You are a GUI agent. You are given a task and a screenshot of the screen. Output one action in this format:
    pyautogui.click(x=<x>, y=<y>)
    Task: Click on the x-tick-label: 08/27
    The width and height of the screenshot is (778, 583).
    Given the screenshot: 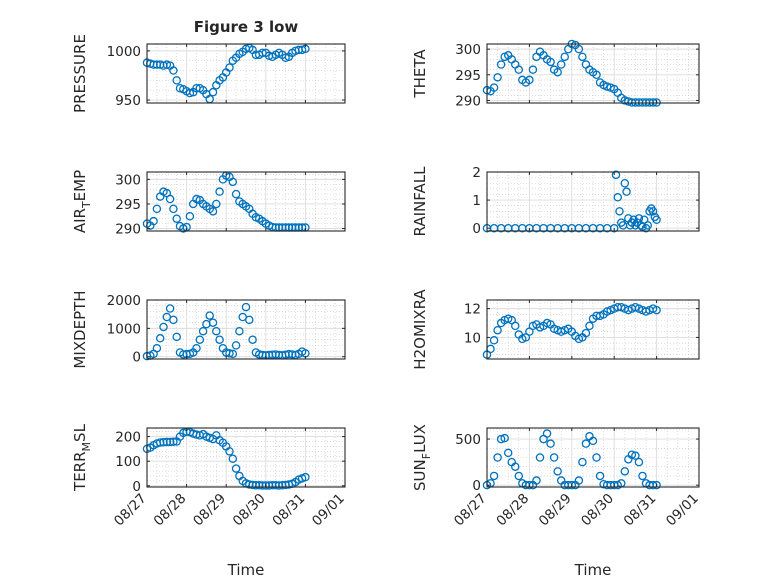 What is the action you would take?
    pyautogui.click(x=130, y=510)
    